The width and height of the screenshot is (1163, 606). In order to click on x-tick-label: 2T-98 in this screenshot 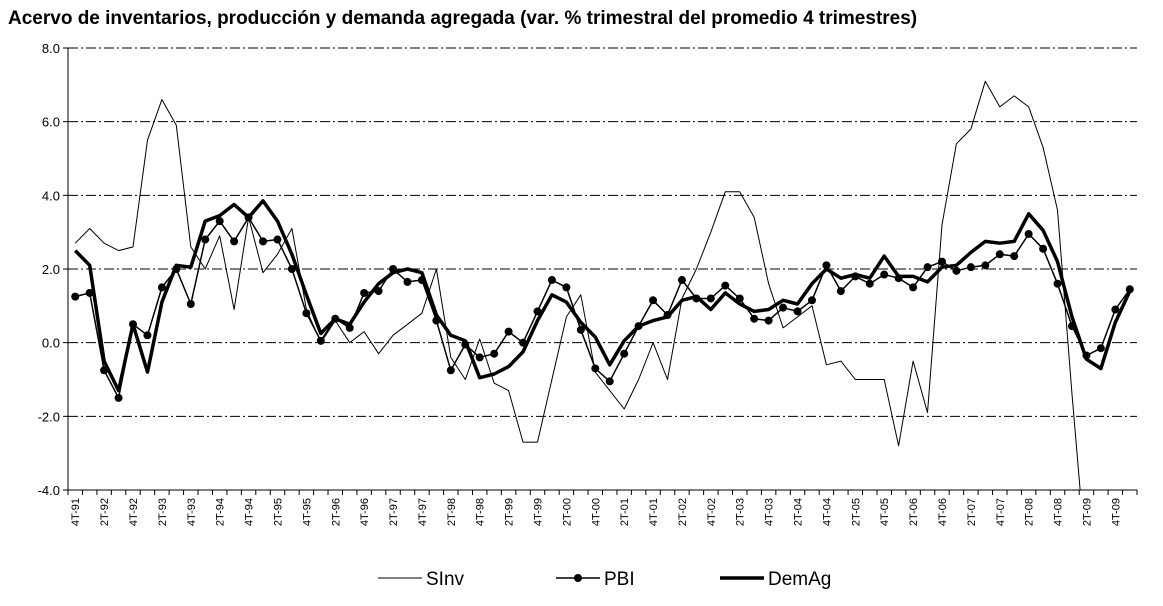, I will do `click(452, 512)`.